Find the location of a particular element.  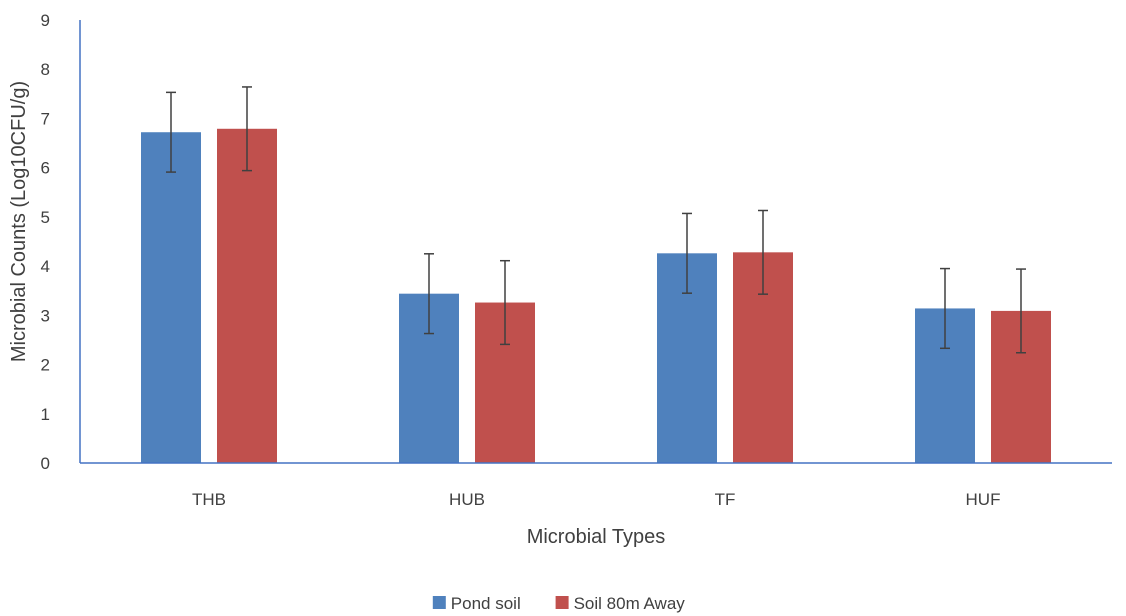

x-tick-label: THB is located at coordinates (209, 499).